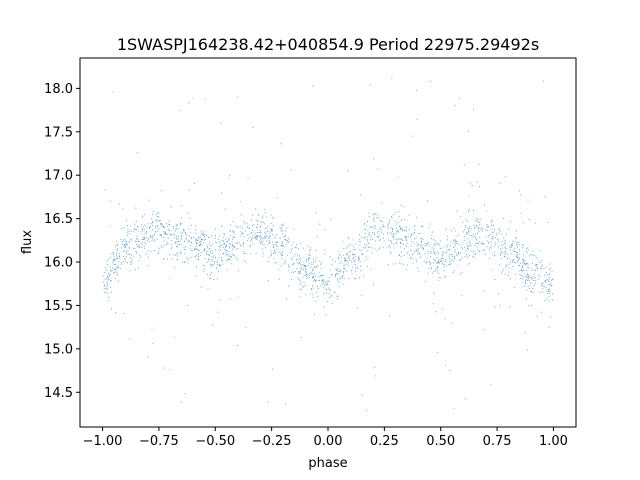 The image size is (640, 480). What do you see at coordinates (58, 176) in the screenshot?
I see `y-tick-label: 17.0` at bounding box center [58, 176].